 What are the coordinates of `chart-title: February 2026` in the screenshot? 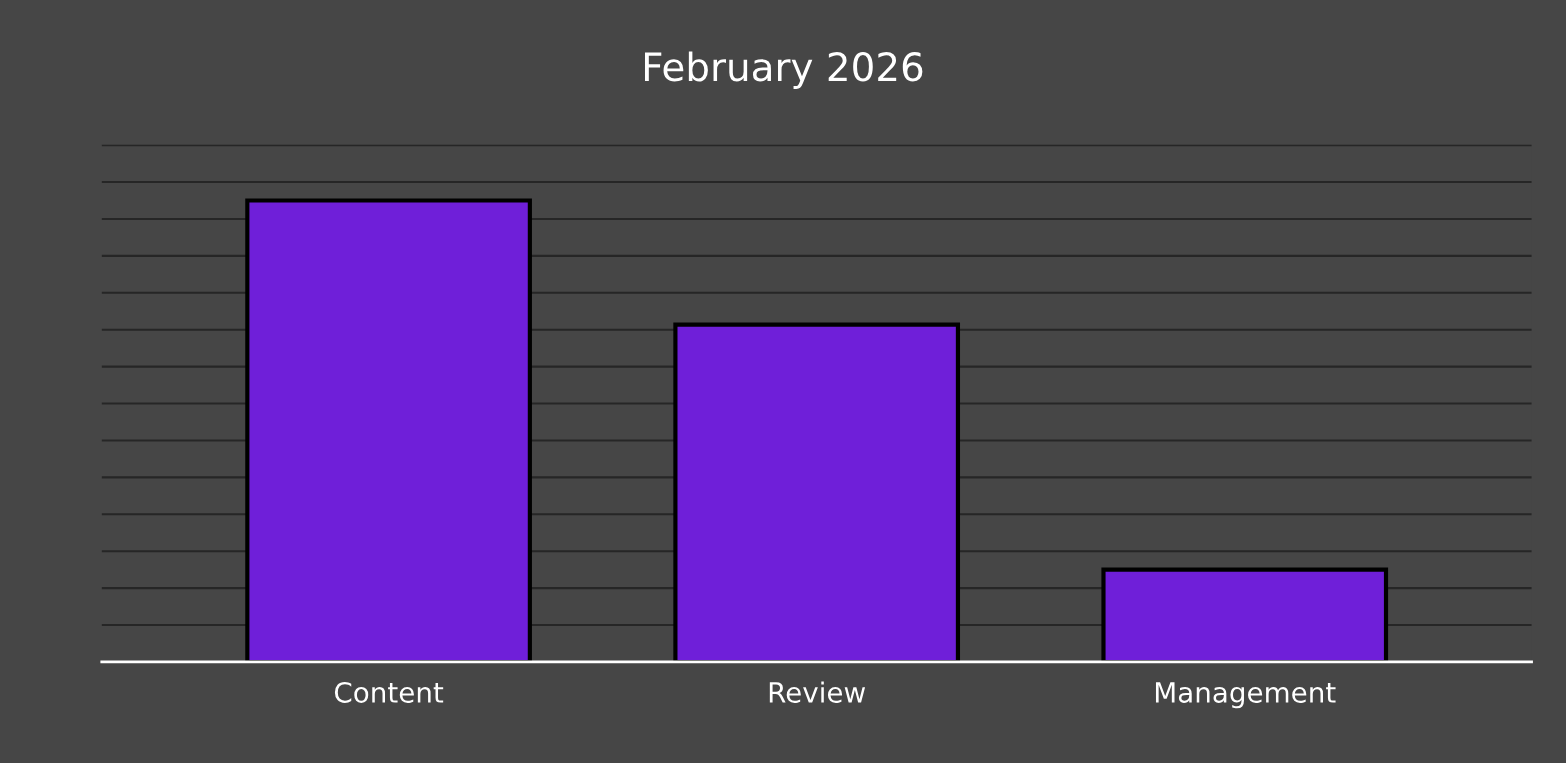 It's located at (783, 70).